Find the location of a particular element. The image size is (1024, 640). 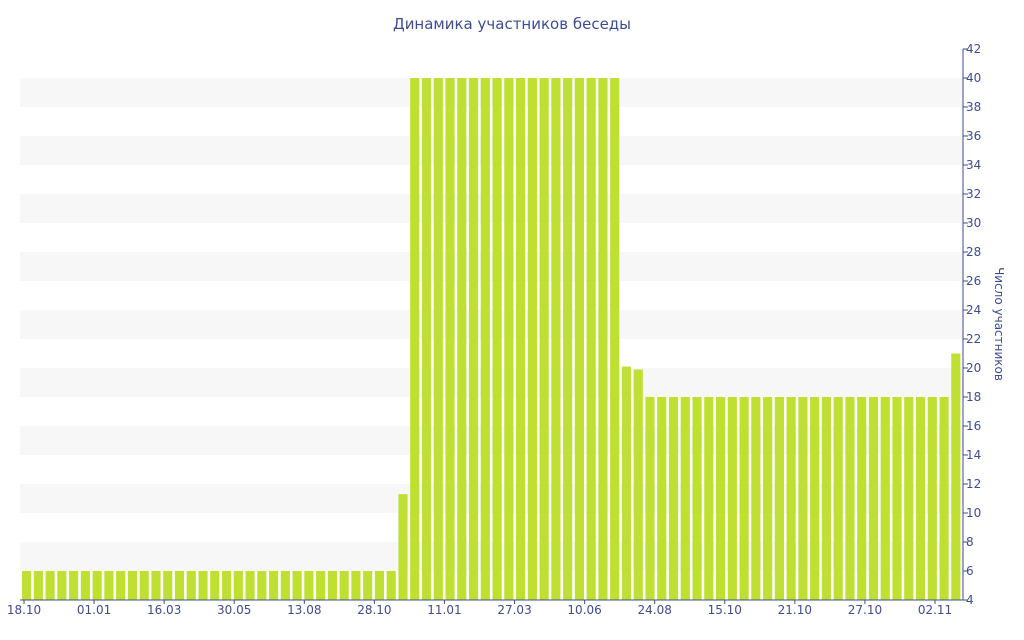

y-tick-label: 32 is located at coordinates (973, 194).